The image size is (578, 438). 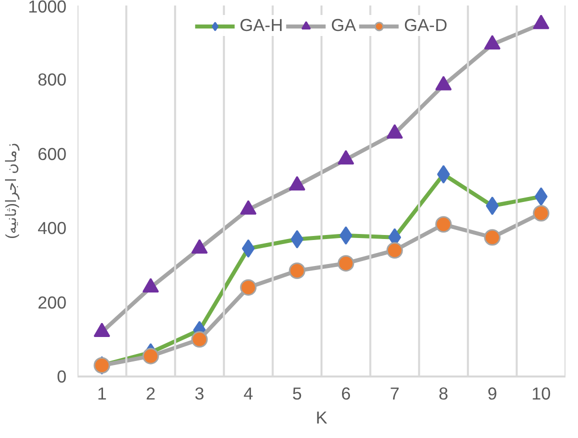 I want to click on y-tick-label: 400, so click(x=52, y=228).